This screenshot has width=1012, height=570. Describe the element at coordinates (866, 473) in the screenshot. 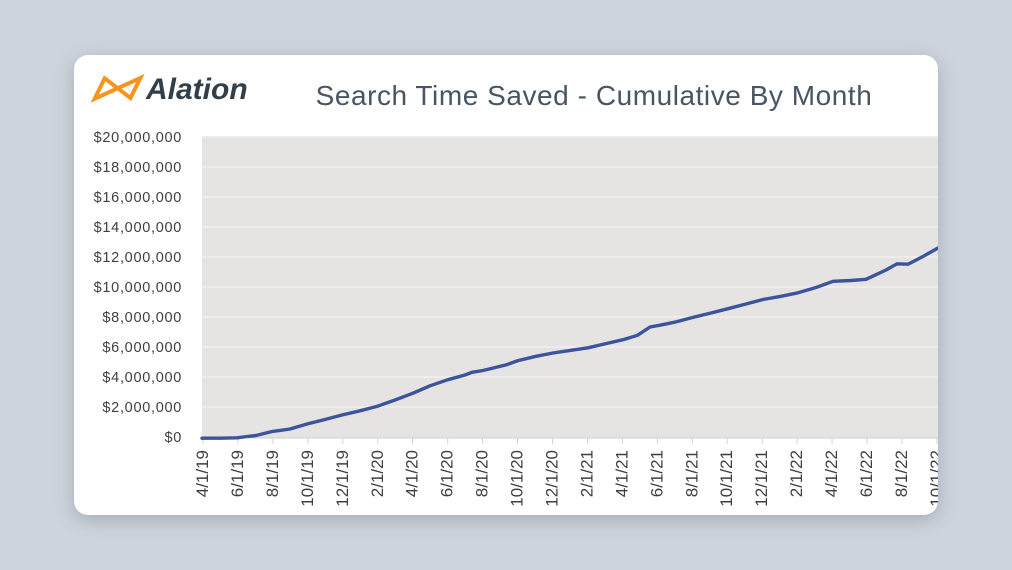

I see `svg-text: 6/1/22` at that location.